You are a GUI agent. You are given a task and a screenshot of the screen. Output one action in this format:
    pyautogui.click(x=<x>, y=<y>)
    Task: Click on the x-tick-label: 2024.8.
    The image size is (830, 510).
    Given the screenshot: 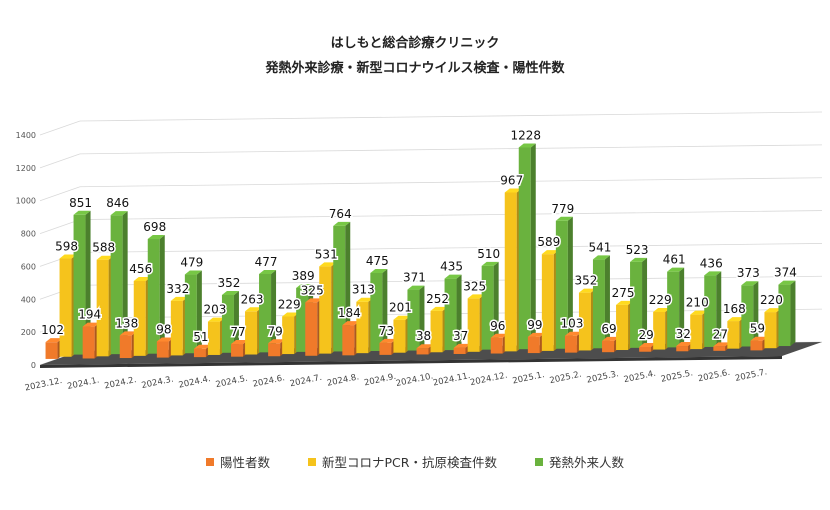 What is the action you would take?
    pyautogui.click(x=343, y=380)
    